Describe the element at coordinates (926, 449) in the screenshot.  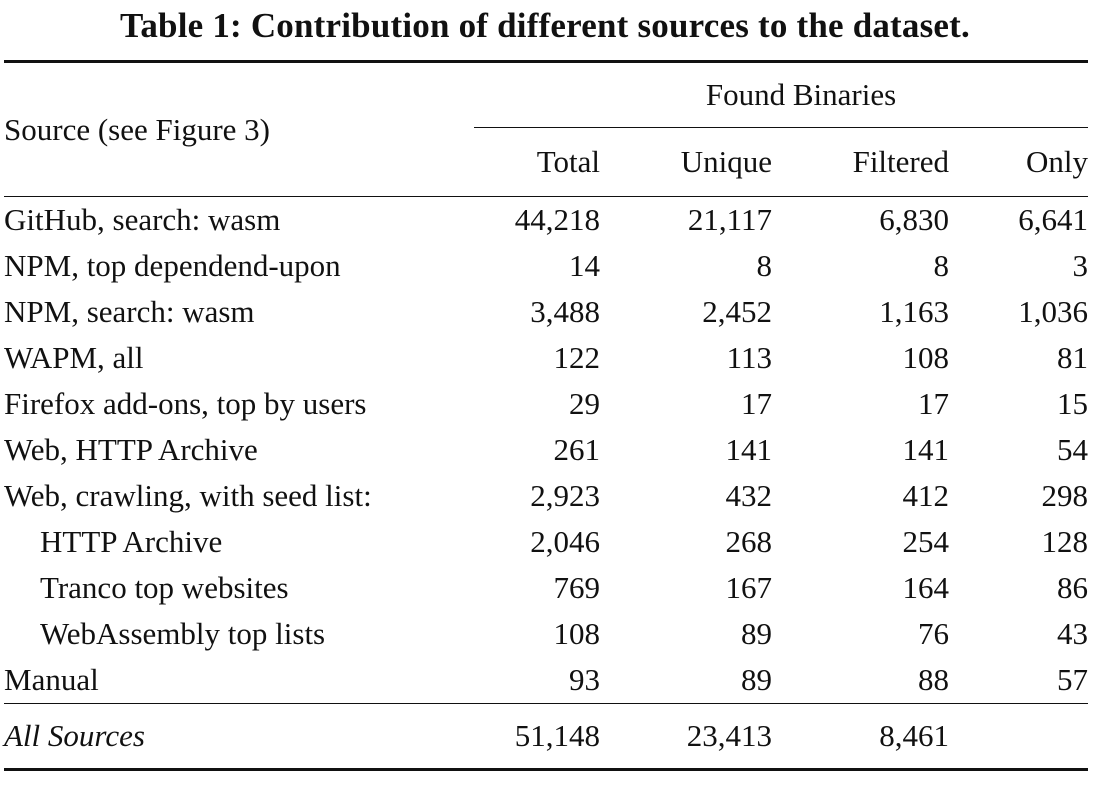
I see `cell-filtered: 141` at that location.